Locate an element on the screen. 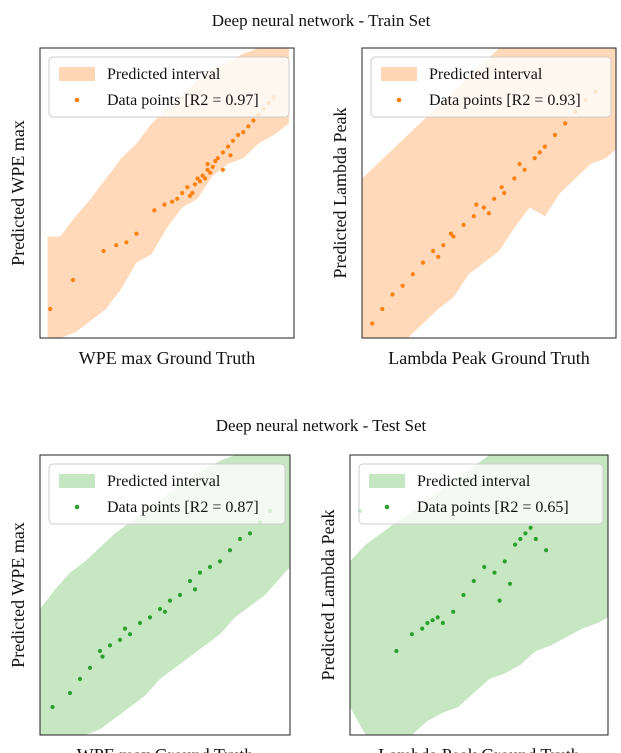 The width and height of the screenshot is (621, 753). predicted-interval-band is located at coordinates (165, 595).